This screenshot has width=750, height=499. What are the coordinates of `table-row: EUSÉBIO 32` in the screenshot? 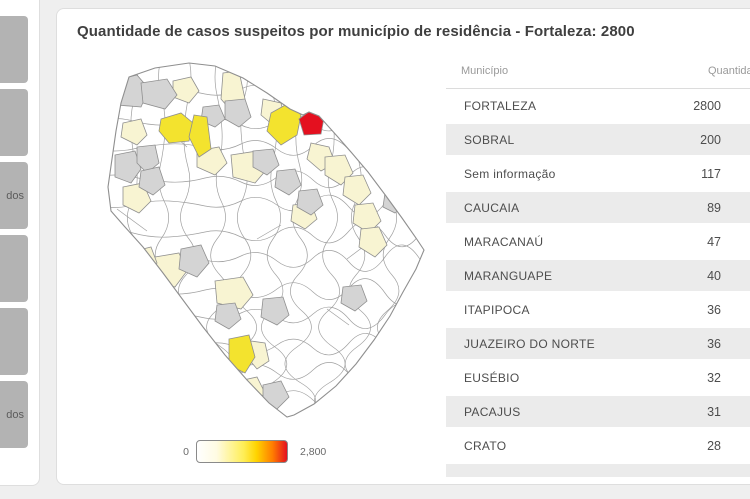 It's located at (598, 377).